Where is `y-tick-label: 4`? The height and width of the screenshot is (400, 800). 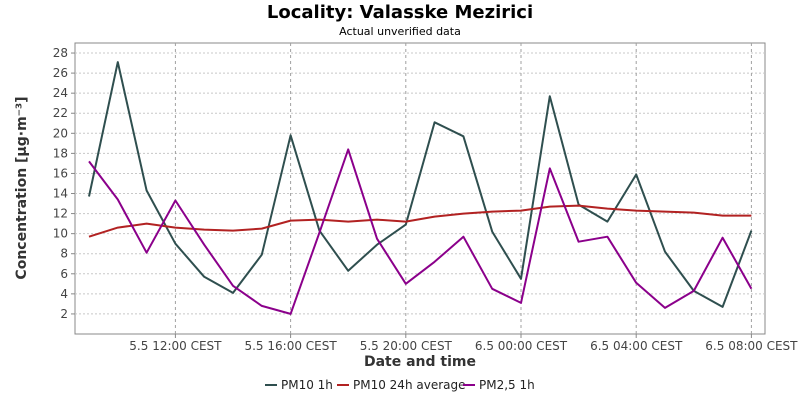 y-tick-label: 4 is located at coordinates (64, 294).